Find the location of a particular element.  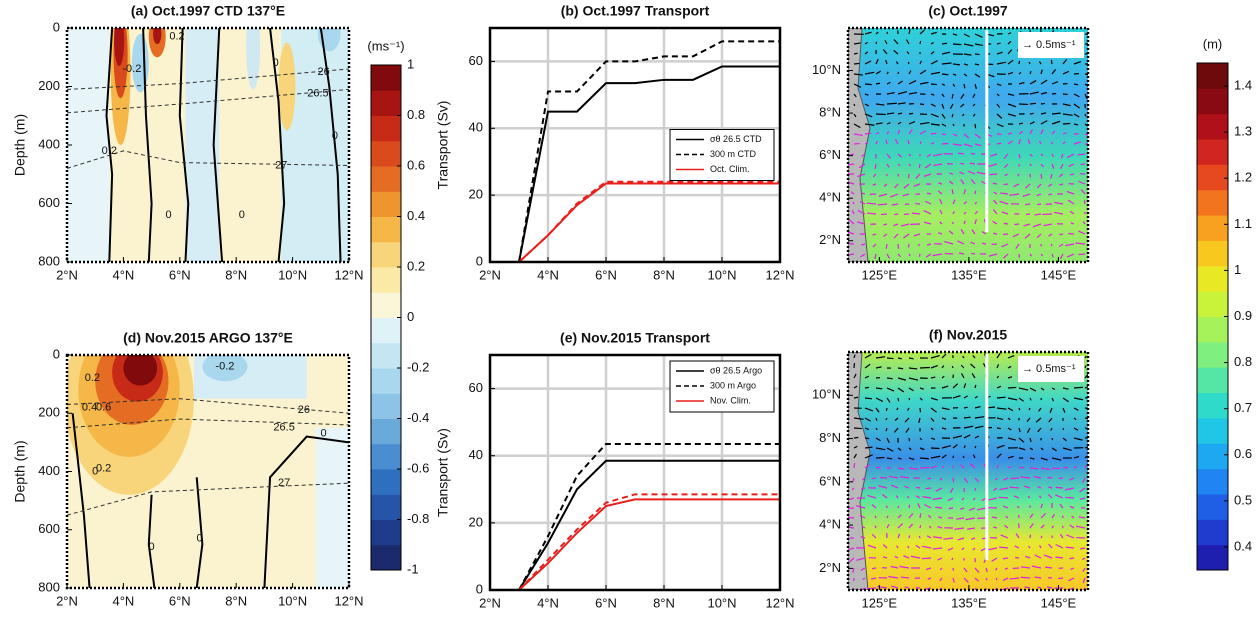

contour-label: 26.5 is located at coordinates (283, 428).